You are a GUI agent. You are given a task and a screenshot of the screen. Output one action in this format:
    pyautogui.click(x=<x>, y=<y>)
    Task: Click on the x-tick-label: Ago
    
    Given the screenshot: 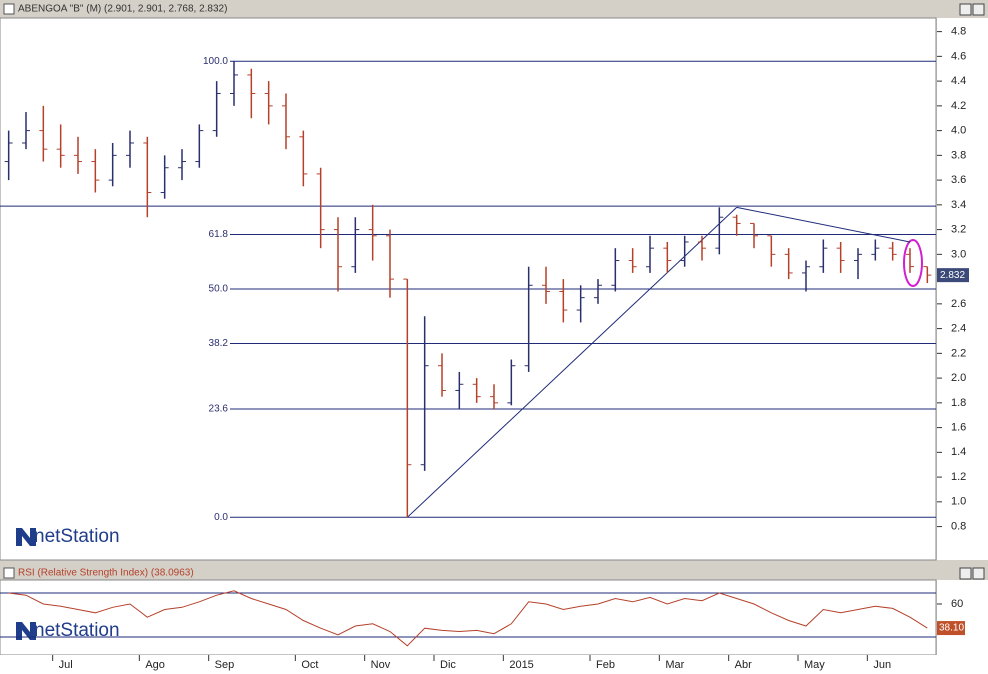 What is the action you would take?
    pyautogui.click(x=155, y=665)
    